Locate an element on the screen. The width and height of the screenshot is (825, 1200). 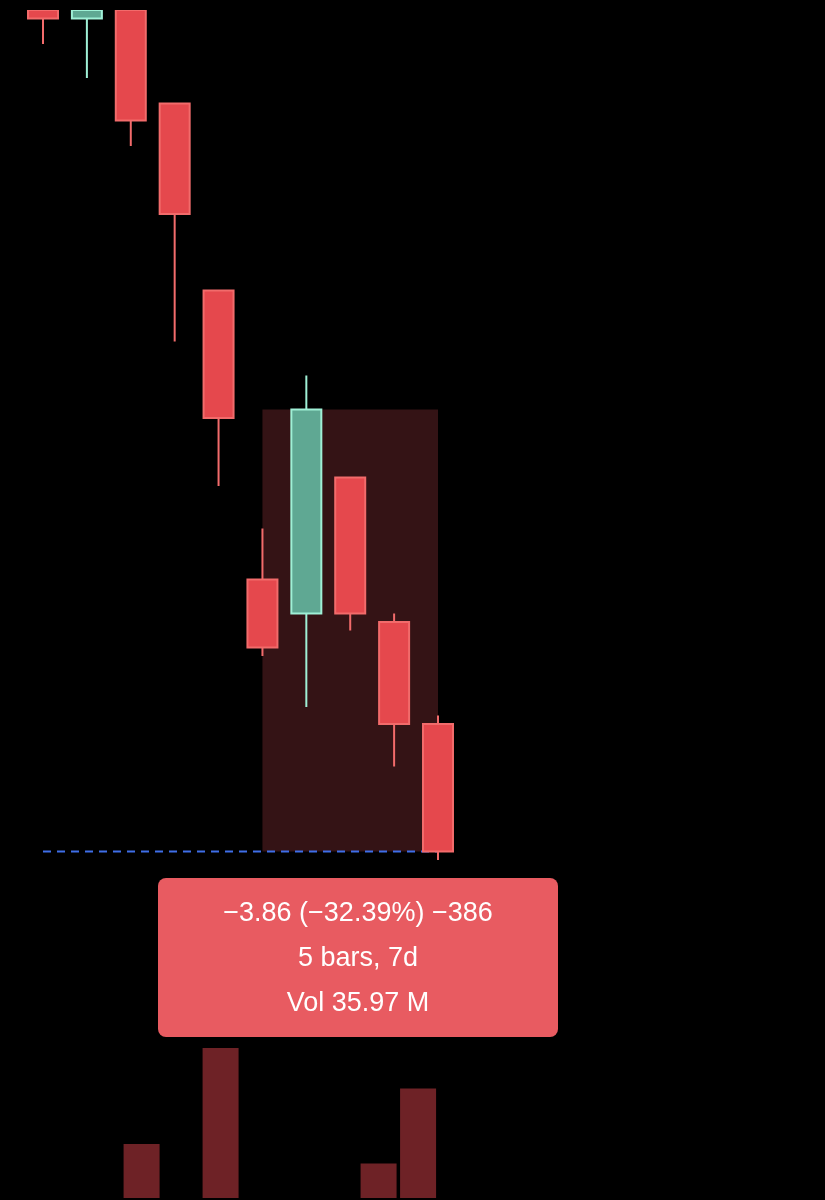
text: 5 bars, 7d is located at coordinates (358, 957).